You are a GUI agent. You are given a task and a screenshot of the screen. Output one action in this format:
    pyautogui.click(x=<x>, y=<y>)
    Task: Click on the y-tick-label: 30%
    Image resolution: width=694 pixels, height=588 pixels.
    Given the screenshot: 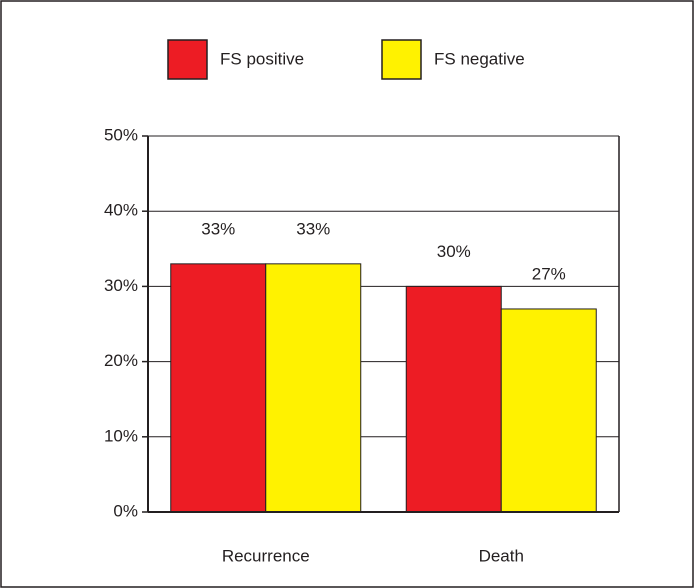 What is the action you would take?
    pyautogui.click(x=121, y=285)
    